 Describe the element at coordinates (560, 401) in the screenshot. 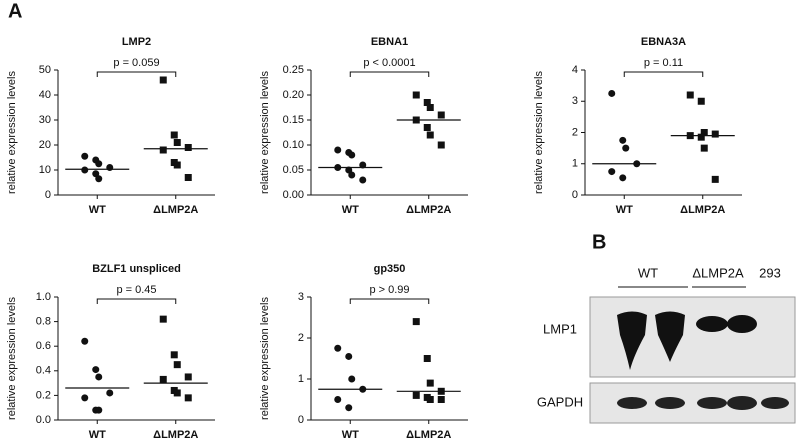

I see `blot-row-label: GAPDH` at that location.